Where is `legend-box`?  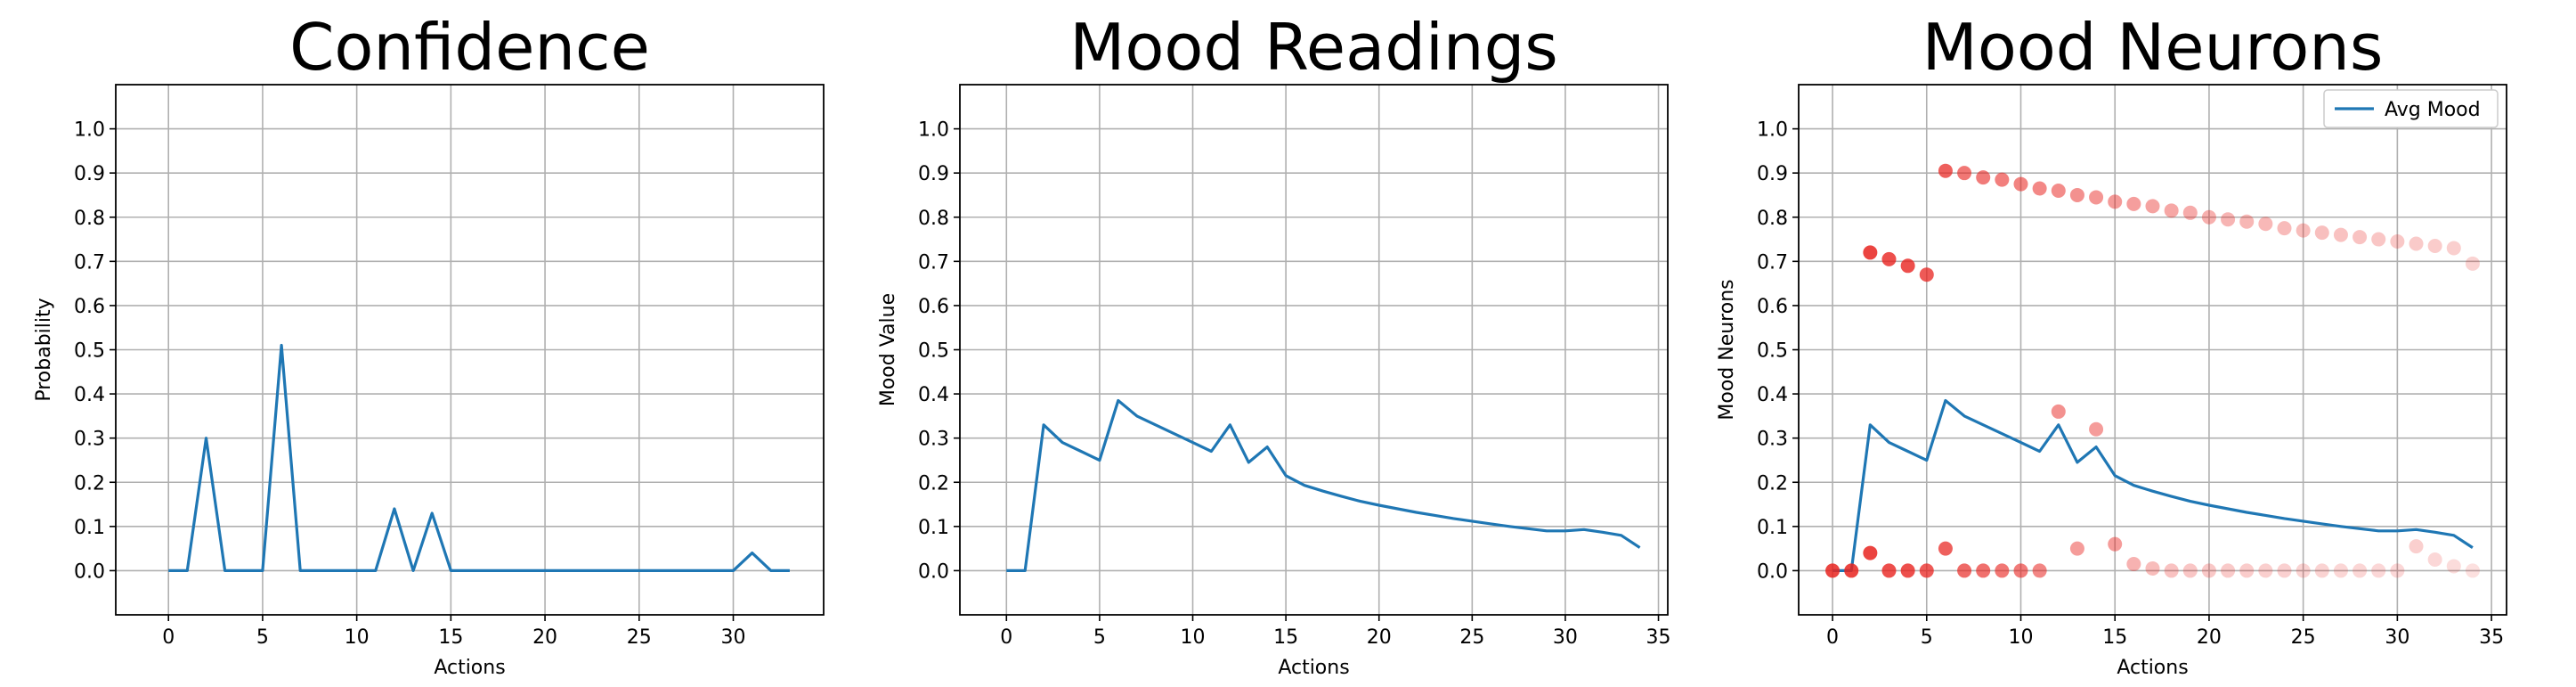 legend-box is located at coordinates (2411, 109).